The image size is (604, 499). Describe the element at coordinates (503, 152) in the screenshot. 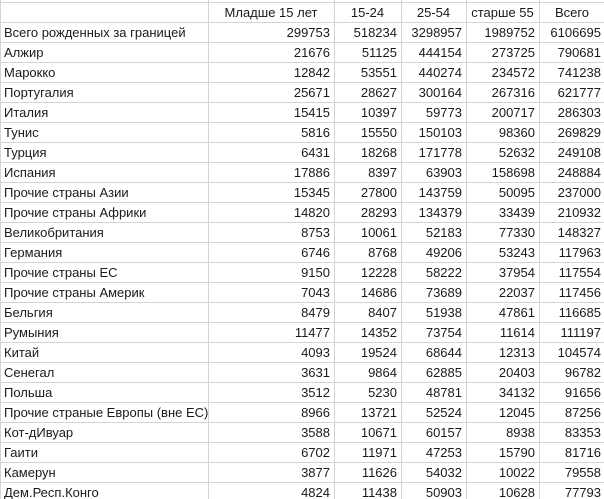

I see `cell-value: 52632` at that location.